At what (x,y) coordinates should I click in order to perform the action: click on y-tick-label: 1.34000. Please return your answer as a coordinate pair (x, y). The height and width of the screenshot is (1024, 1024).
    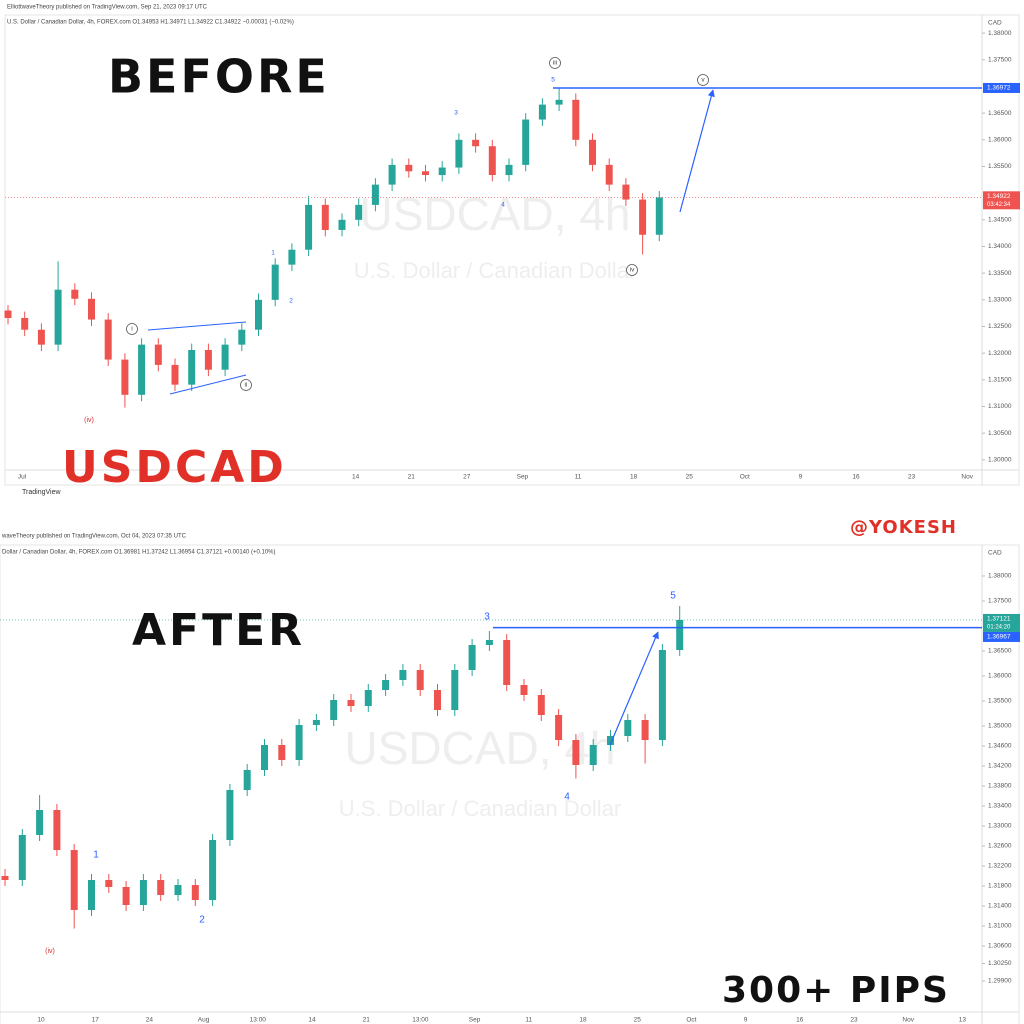
    Looking at the image, I should click on (1000, 246).